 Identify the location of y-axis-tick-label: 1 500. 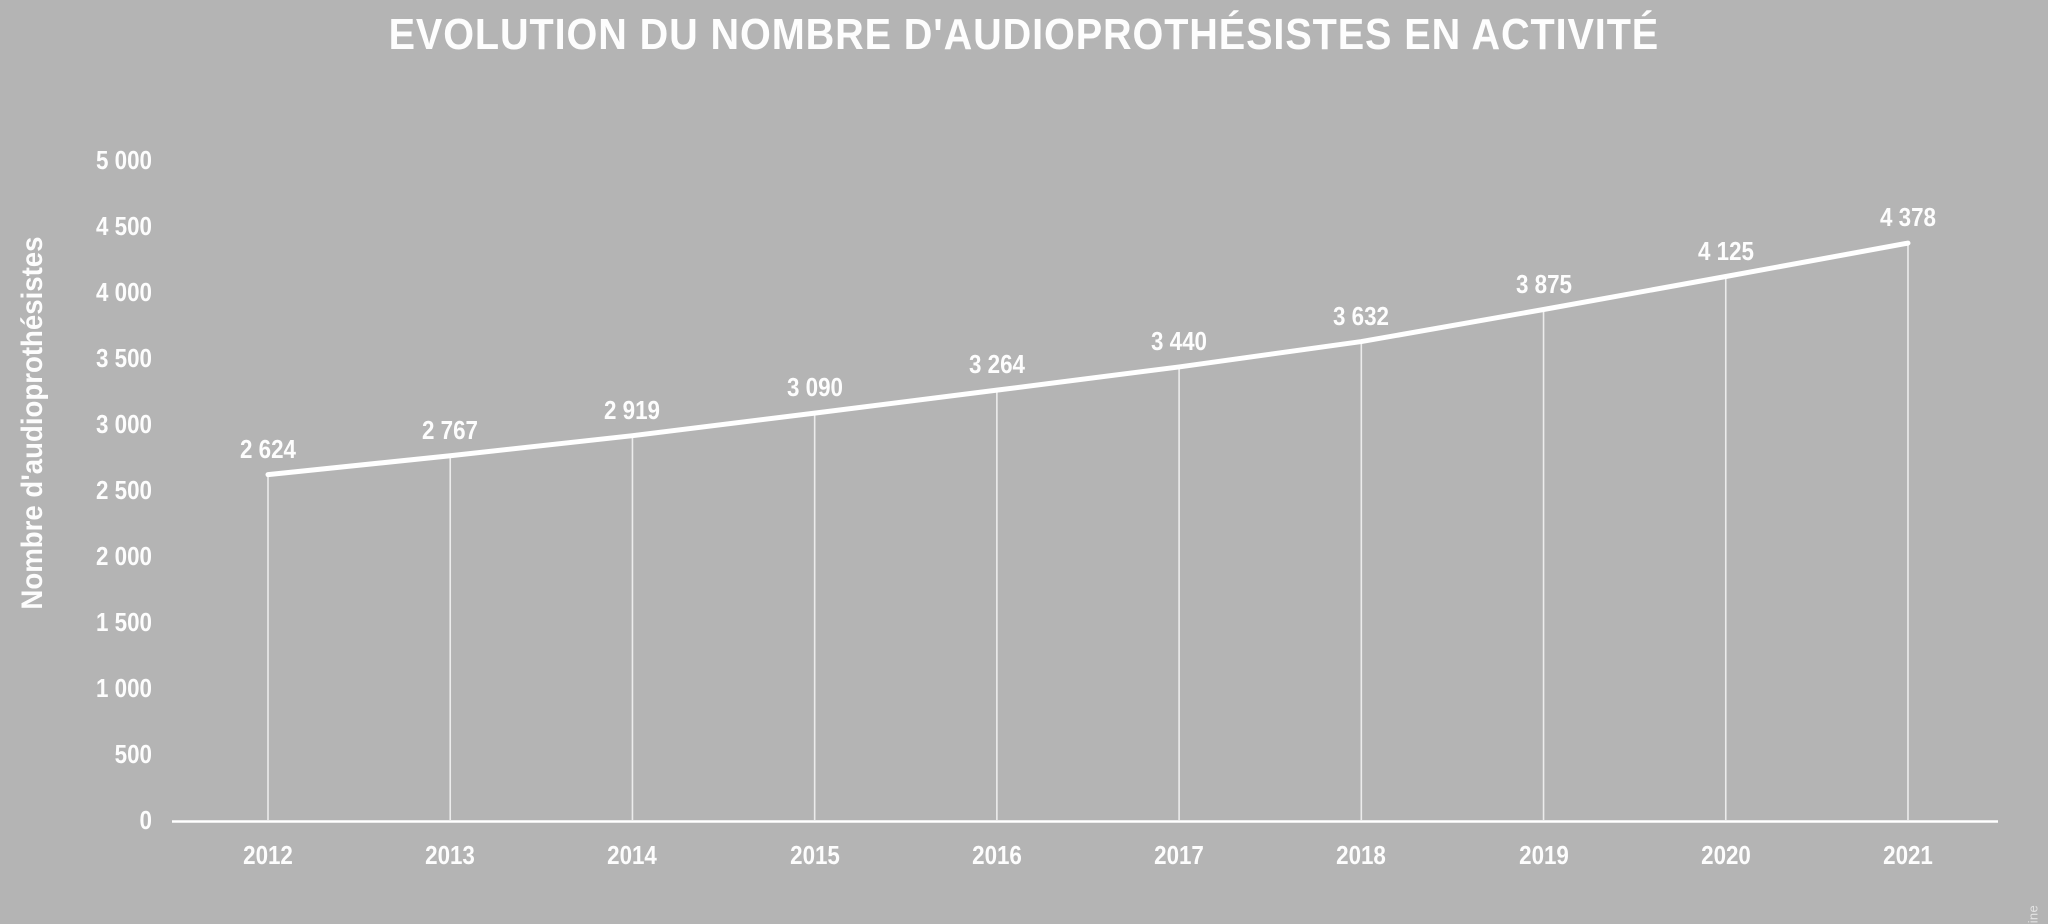
(124, 622).